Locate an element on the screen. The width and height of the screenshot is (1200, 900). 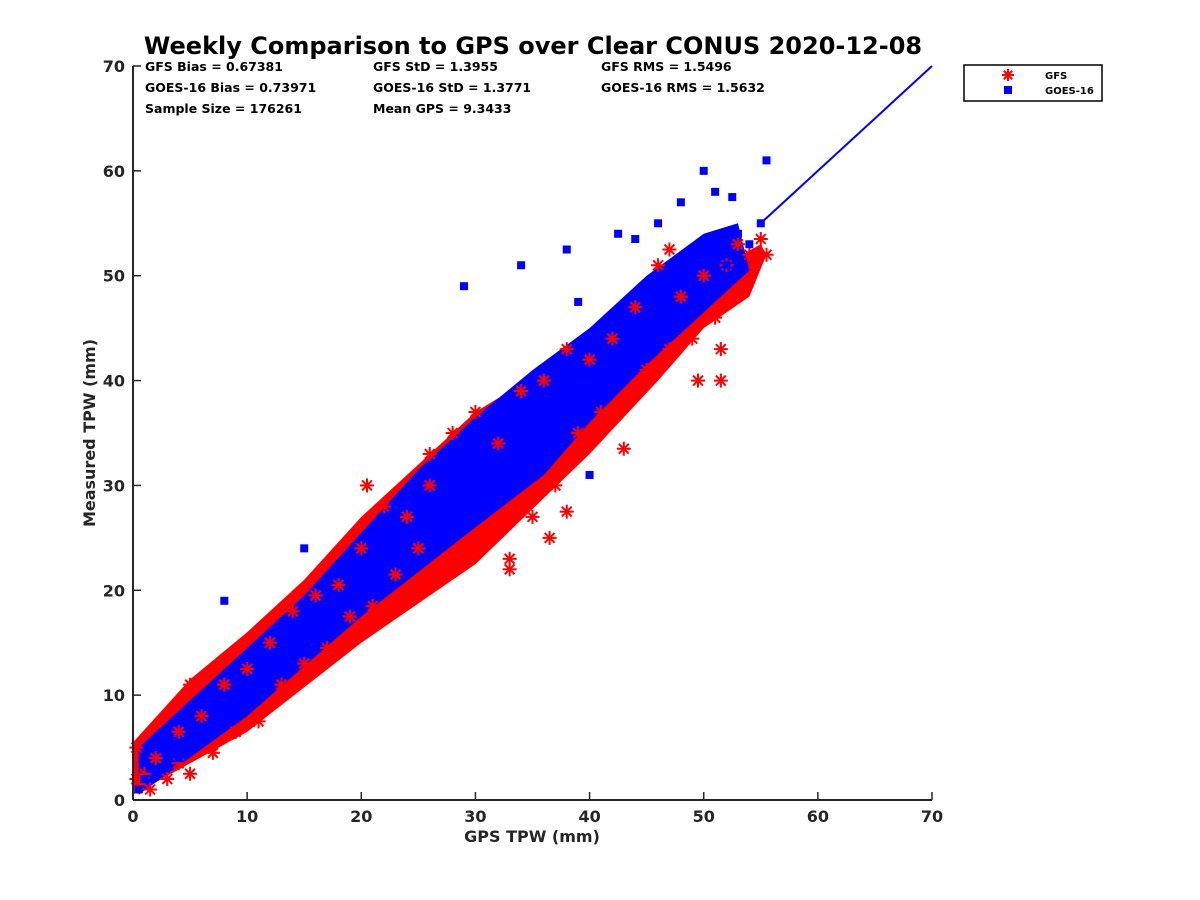
stat-gfs-std: GFS StD = 1.3955 is located at coordinates (435, 66).